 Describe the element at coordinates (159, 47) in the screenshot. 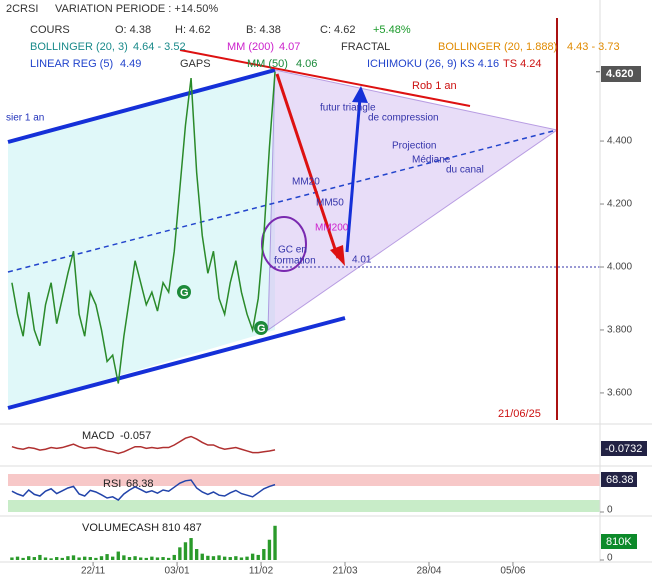

I see `bollinger-value: 4.64 - 3.52` at that location.